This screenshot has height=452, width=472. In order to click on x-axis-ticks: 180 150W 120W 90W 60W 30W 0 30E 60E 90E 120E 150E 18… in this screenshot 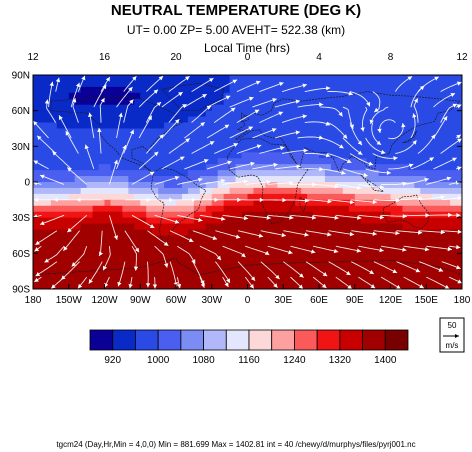, I will do `click(248, 295)`.